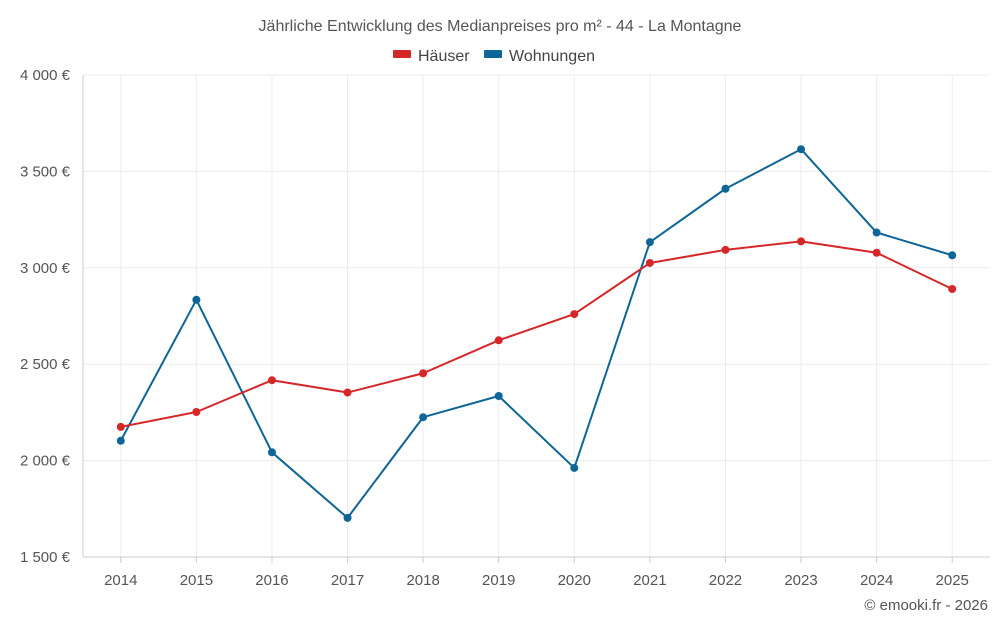  What do you see at coordinates (952, 580) in the screenshot?
I see `x-tick-label: 2025` at bounding box center [952, 580].